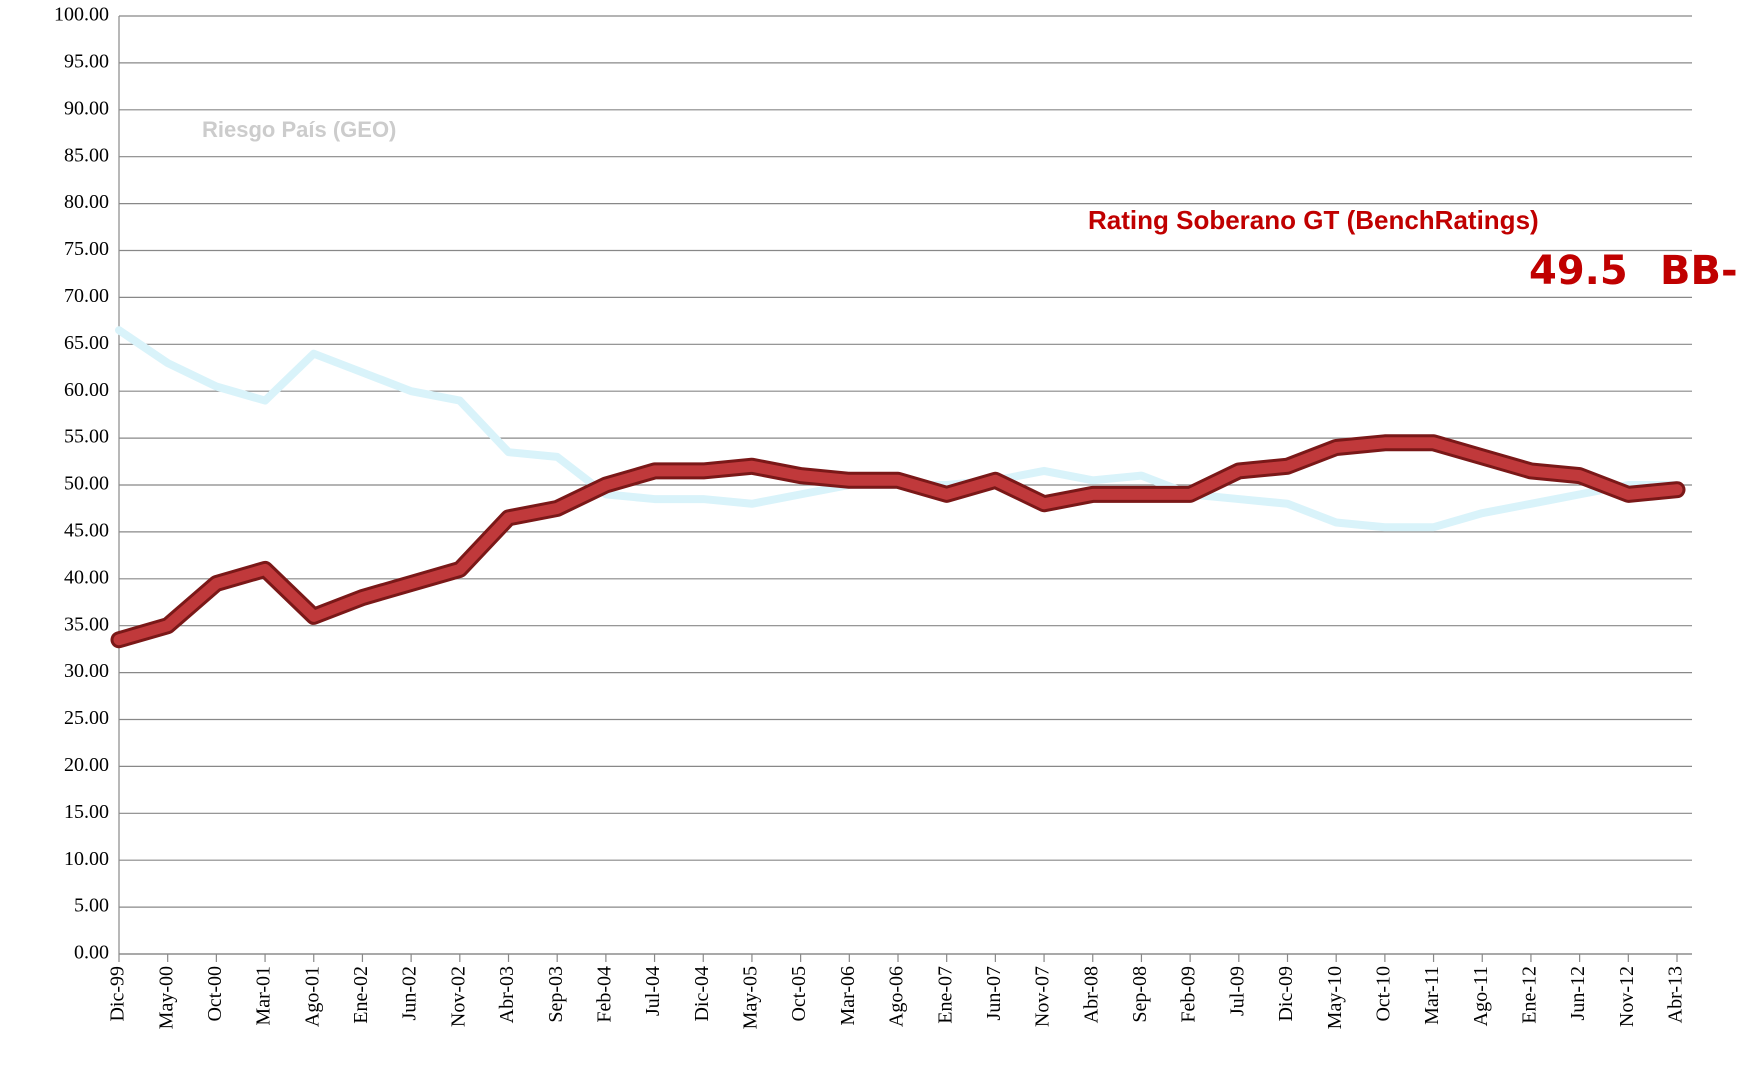 The image size is (1747, 1075). What do you see at coordinates (86, 390) in the screenshot?
I see `y-tick-label: 60.00` at bounding box center [86, 390].